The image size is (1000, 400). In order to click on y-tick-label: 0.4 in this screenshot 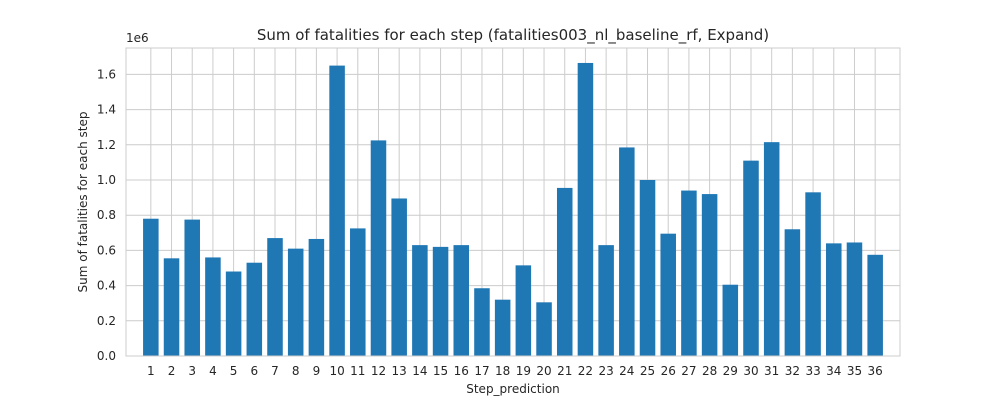, I will do `click(106, 286)`.